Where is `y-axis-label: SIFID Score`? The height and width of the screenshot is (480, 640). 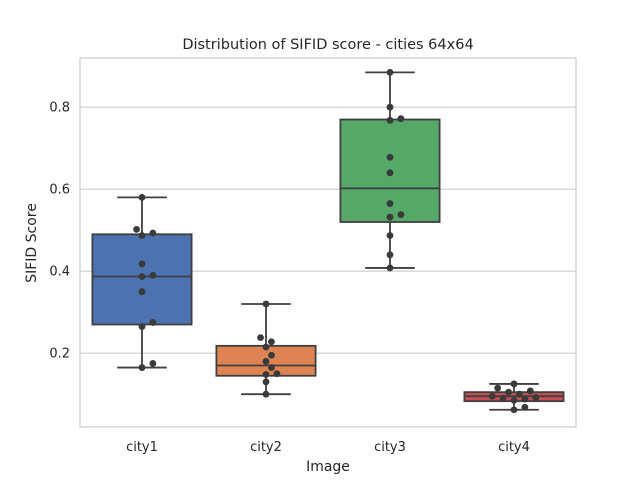 y-axis-label: SIFID Score is located at coordinates (32, 243).